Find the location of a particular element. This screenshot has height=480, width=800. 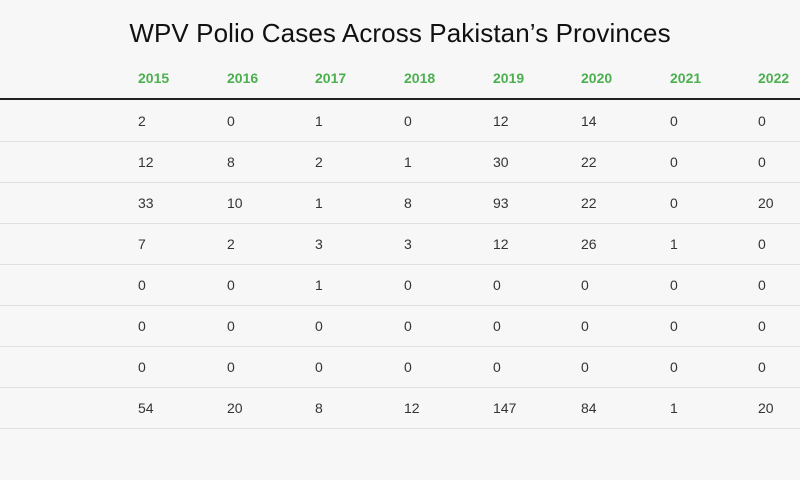

table-row: 2 0 1 0 12 14 0 0 is located at coordinates (400, 121).